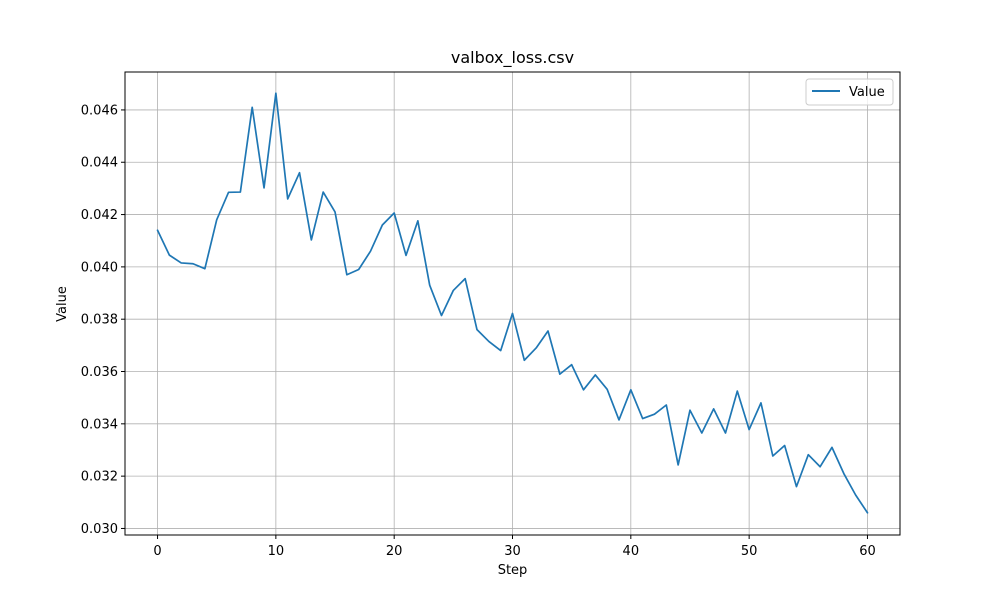  What do you see at coordinates (749, 551) in the screenshot?
I see `x-tick-label: 50` at bounding box center [749, 551].